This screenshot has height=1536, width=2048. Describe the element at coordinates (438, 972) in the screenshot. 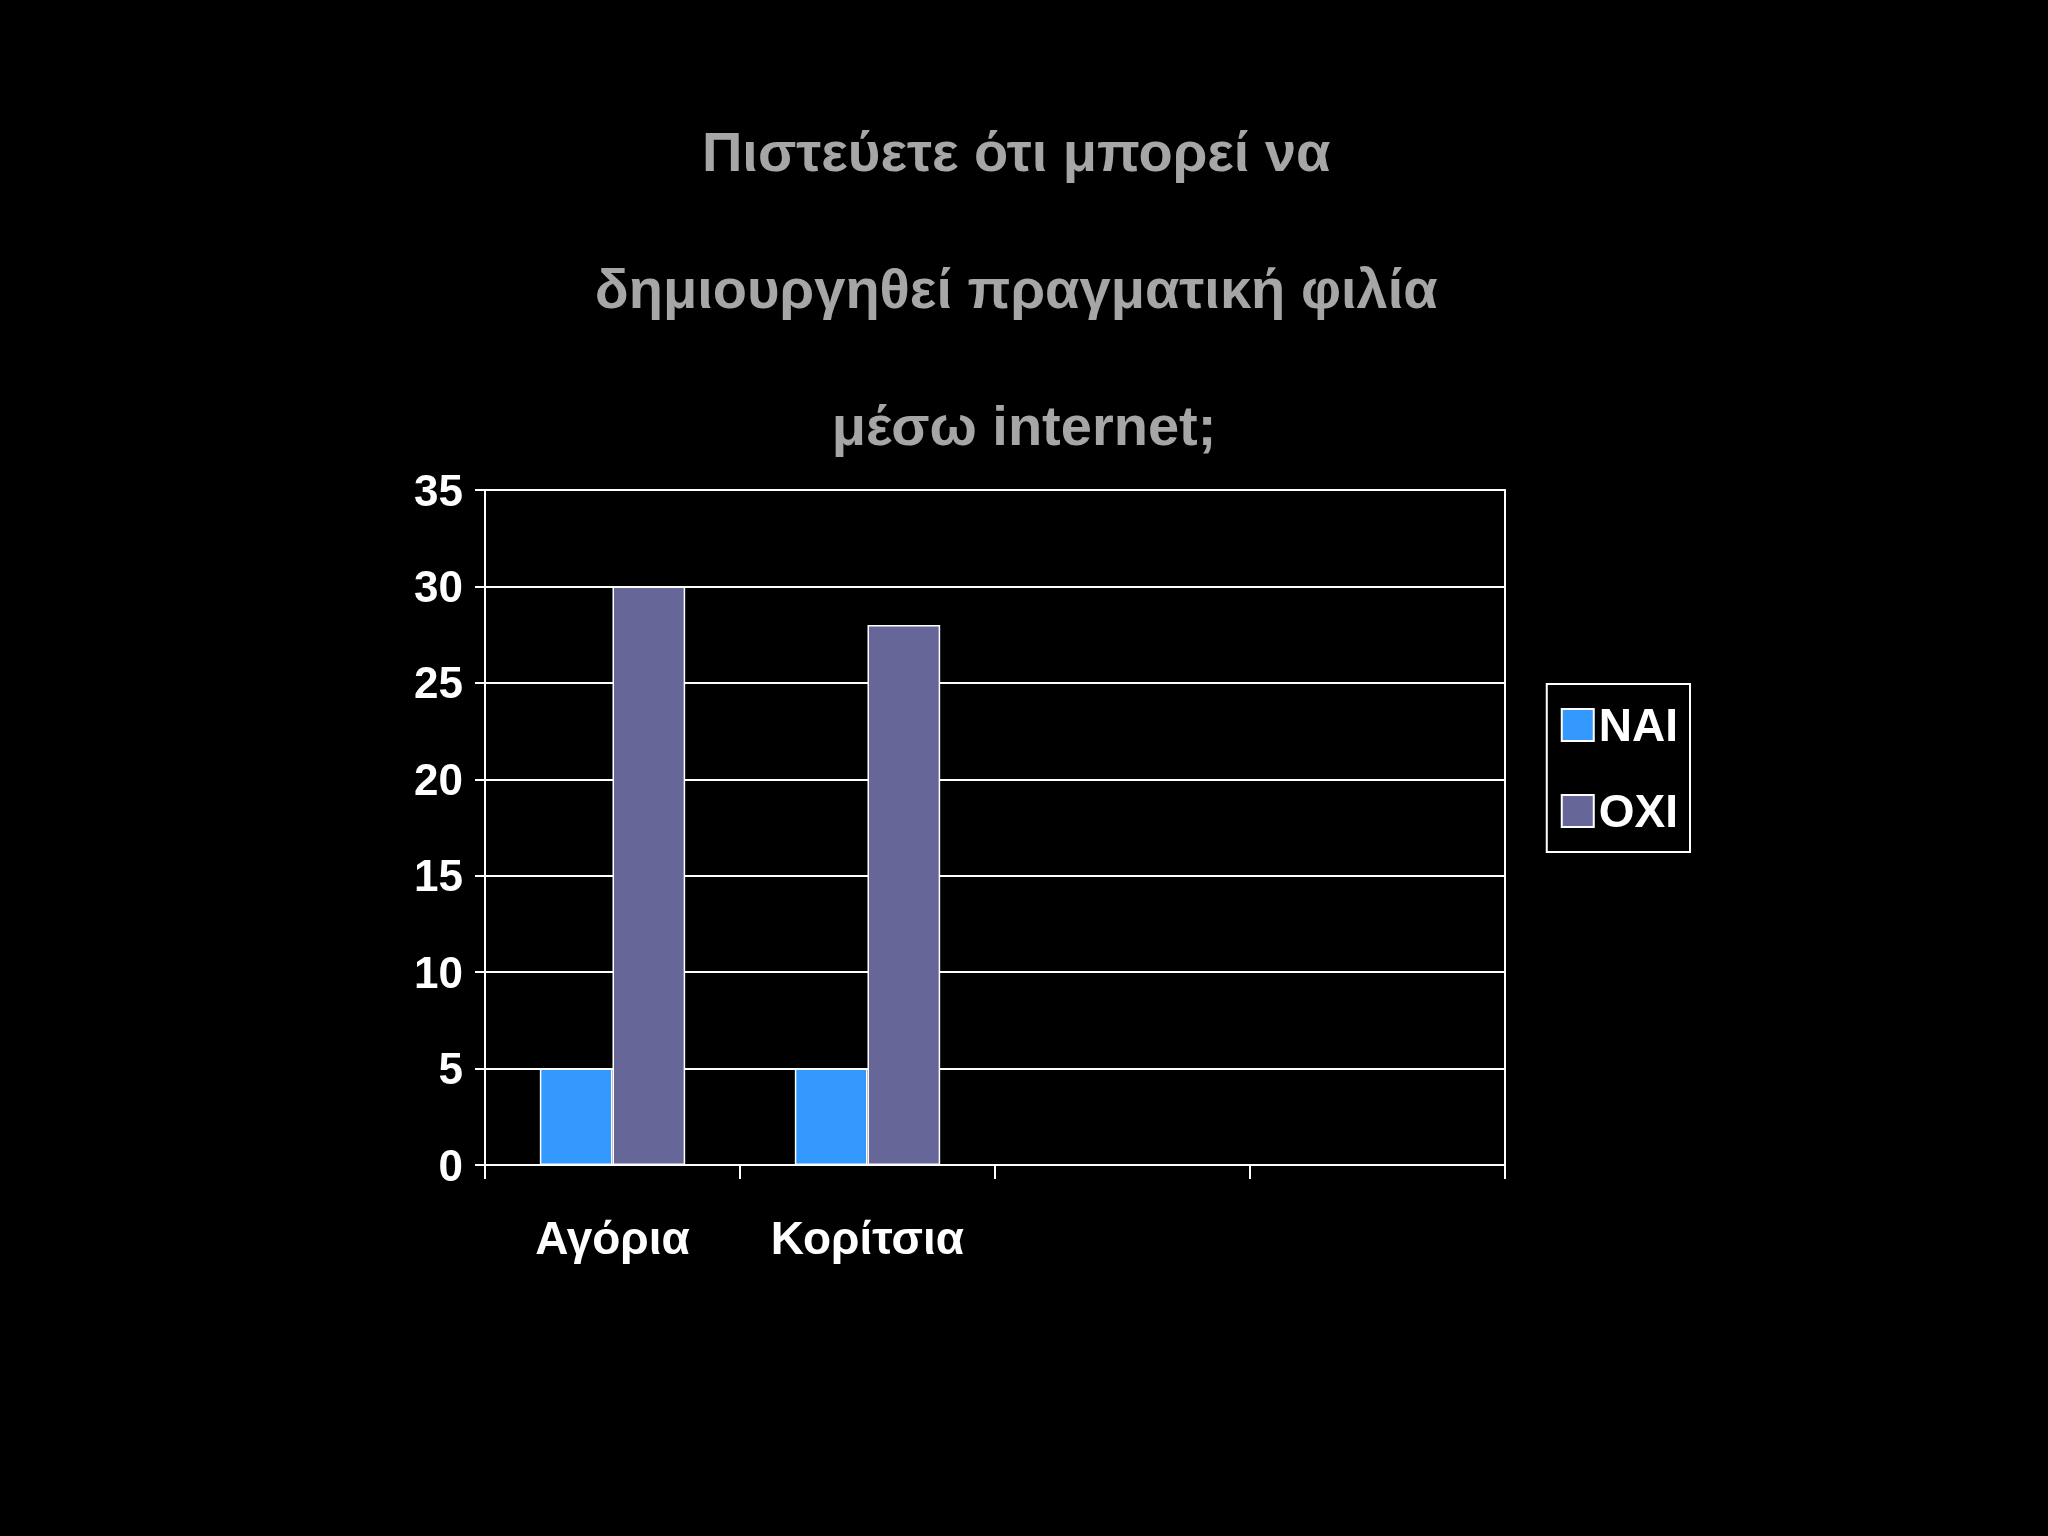

I see `y-tick-label: 10` at that location.